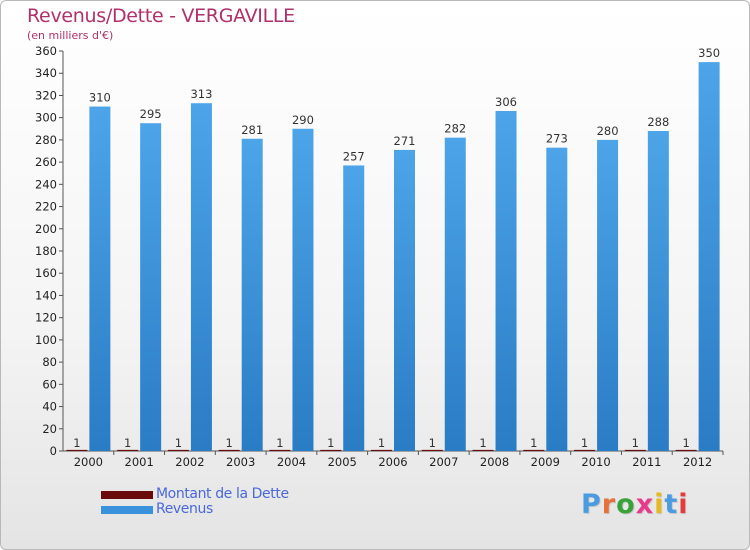 The height and width of the screenshot is (550, 750). I want to click on logo-letter: P, so click(591, 504).